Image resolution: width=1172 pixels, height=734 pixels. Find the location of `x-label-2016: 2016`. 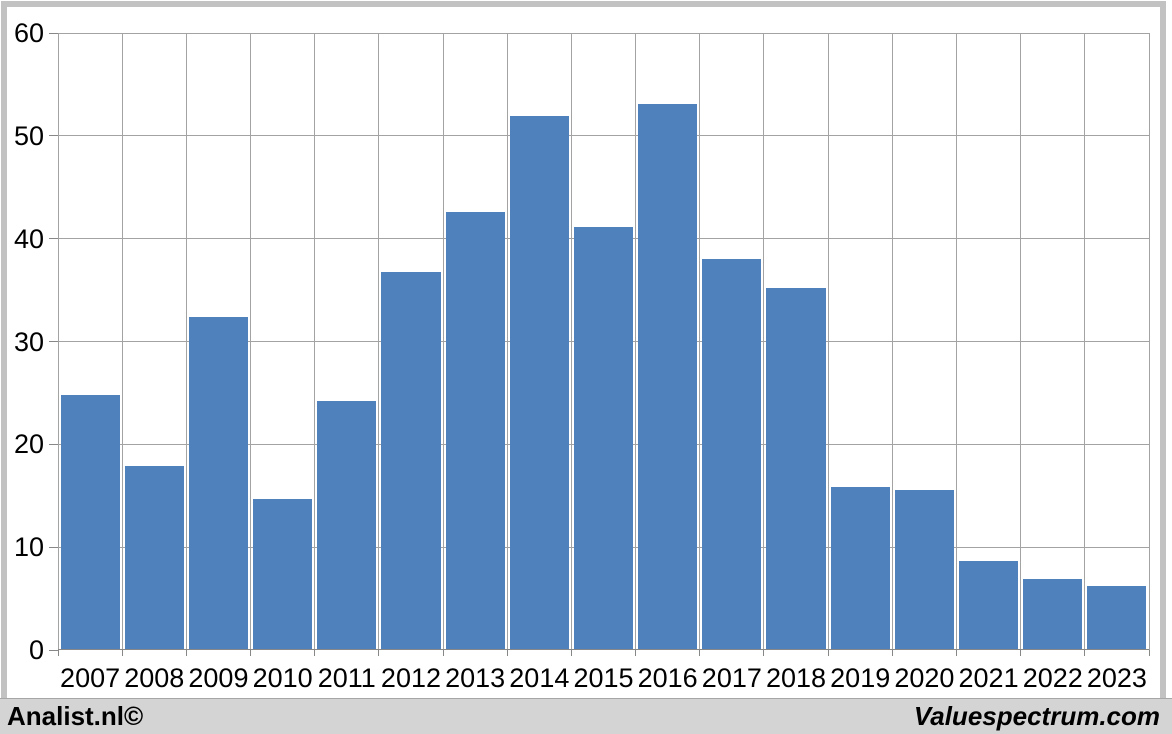

x-label-2016: 2016 is located at coordinates (667, 678).